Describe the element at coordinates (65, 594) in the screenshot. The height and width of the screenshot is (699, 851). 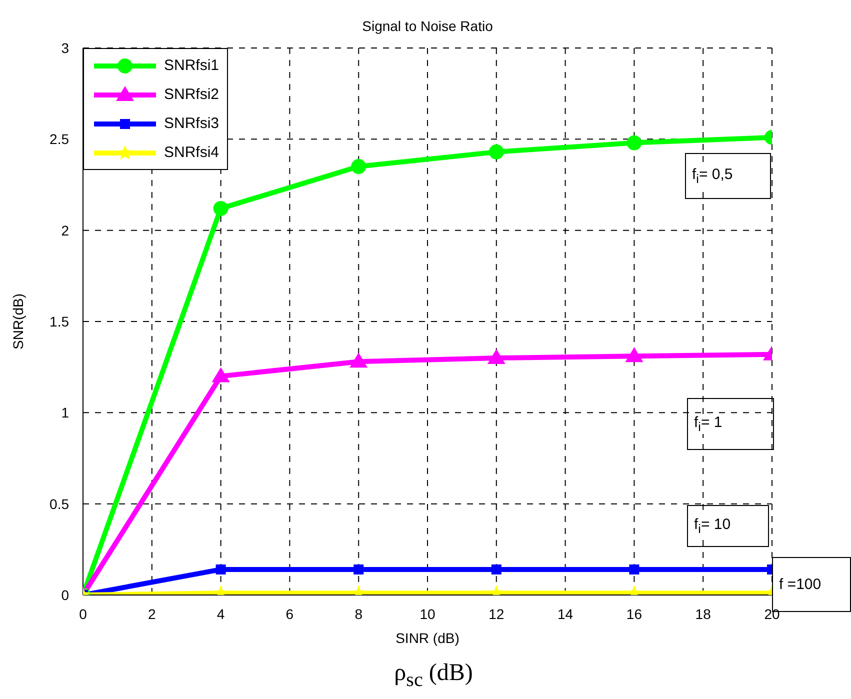
I see `y-tick-label: 0` at that location.